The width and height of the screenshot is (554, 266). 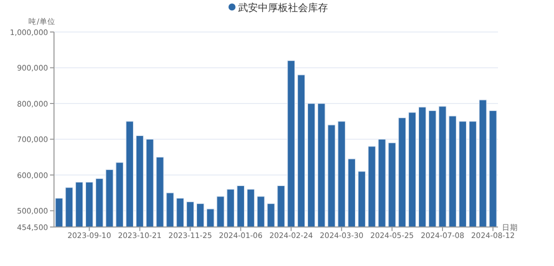 What do you see at coordinates (283, 8) in the screenshot?
I see `legend-label: 武安中厚板社会库存` at bounding box center [283, 8].